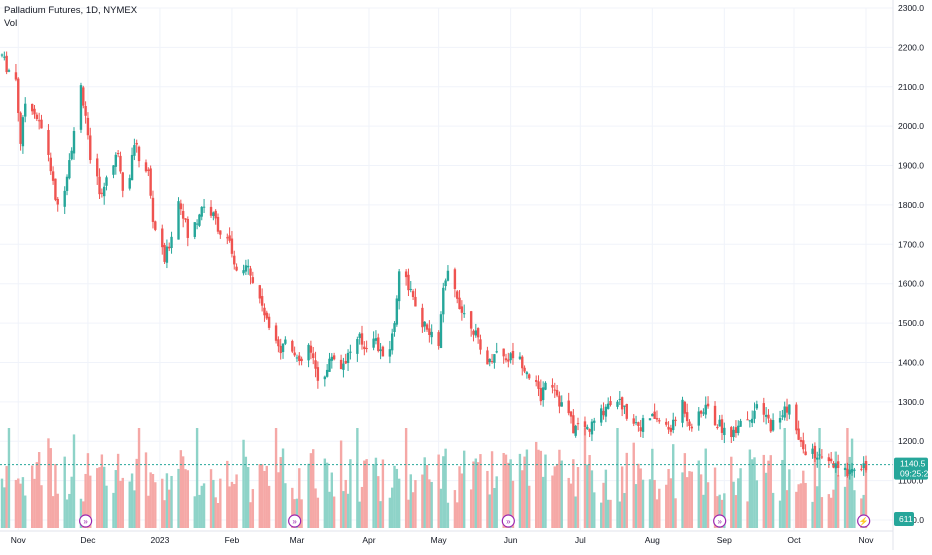 This screenshot has height=555, width=932. What do you see at coordinates (446, 537) in the screenshot?
I see `time-axis: Nov Dec 2023 Feb Mar Apr May Jun Jul Aug Sep Oct Nov` at bounding box center [446, 537].